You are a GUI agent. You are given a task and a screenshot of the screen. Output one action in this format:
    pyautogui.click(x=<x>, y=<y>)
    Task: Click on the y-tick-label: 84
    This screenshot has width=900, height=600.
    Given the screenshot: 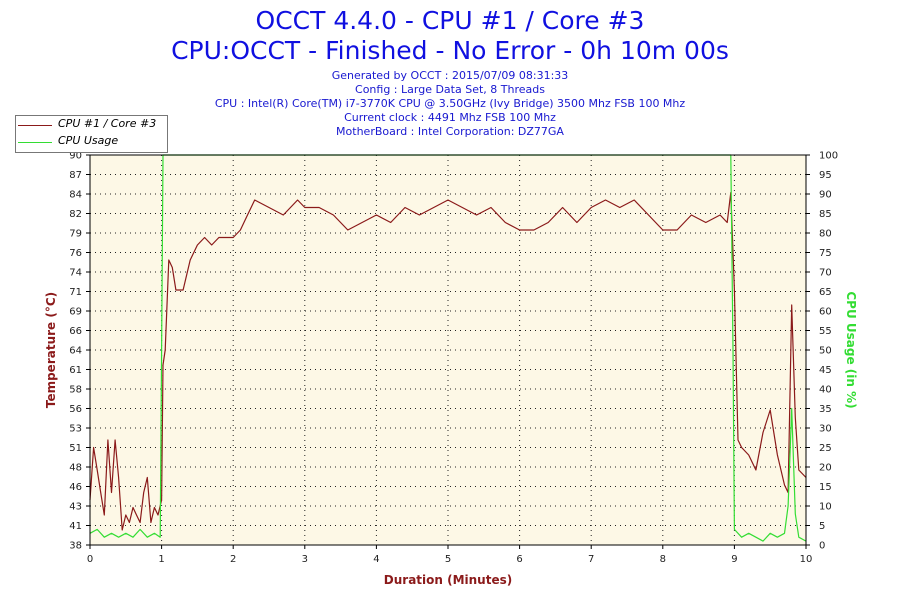 What is the action you would take?
    pyautogui.click(x=75, y=195)
    